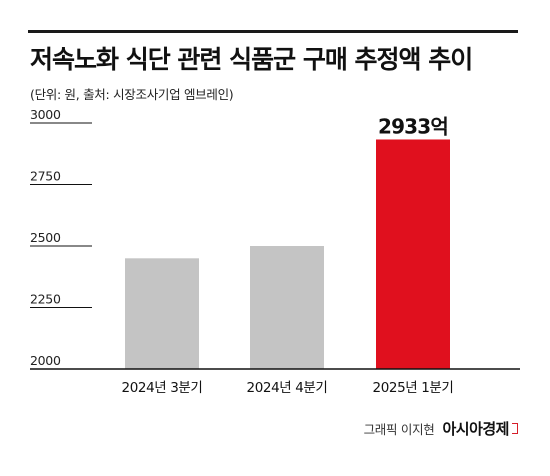 The height and width of the screenshot is (476, 550). Describe the element at coordinates (515, 428) in the screenshot. I see `brand-mark-icon` at that location.